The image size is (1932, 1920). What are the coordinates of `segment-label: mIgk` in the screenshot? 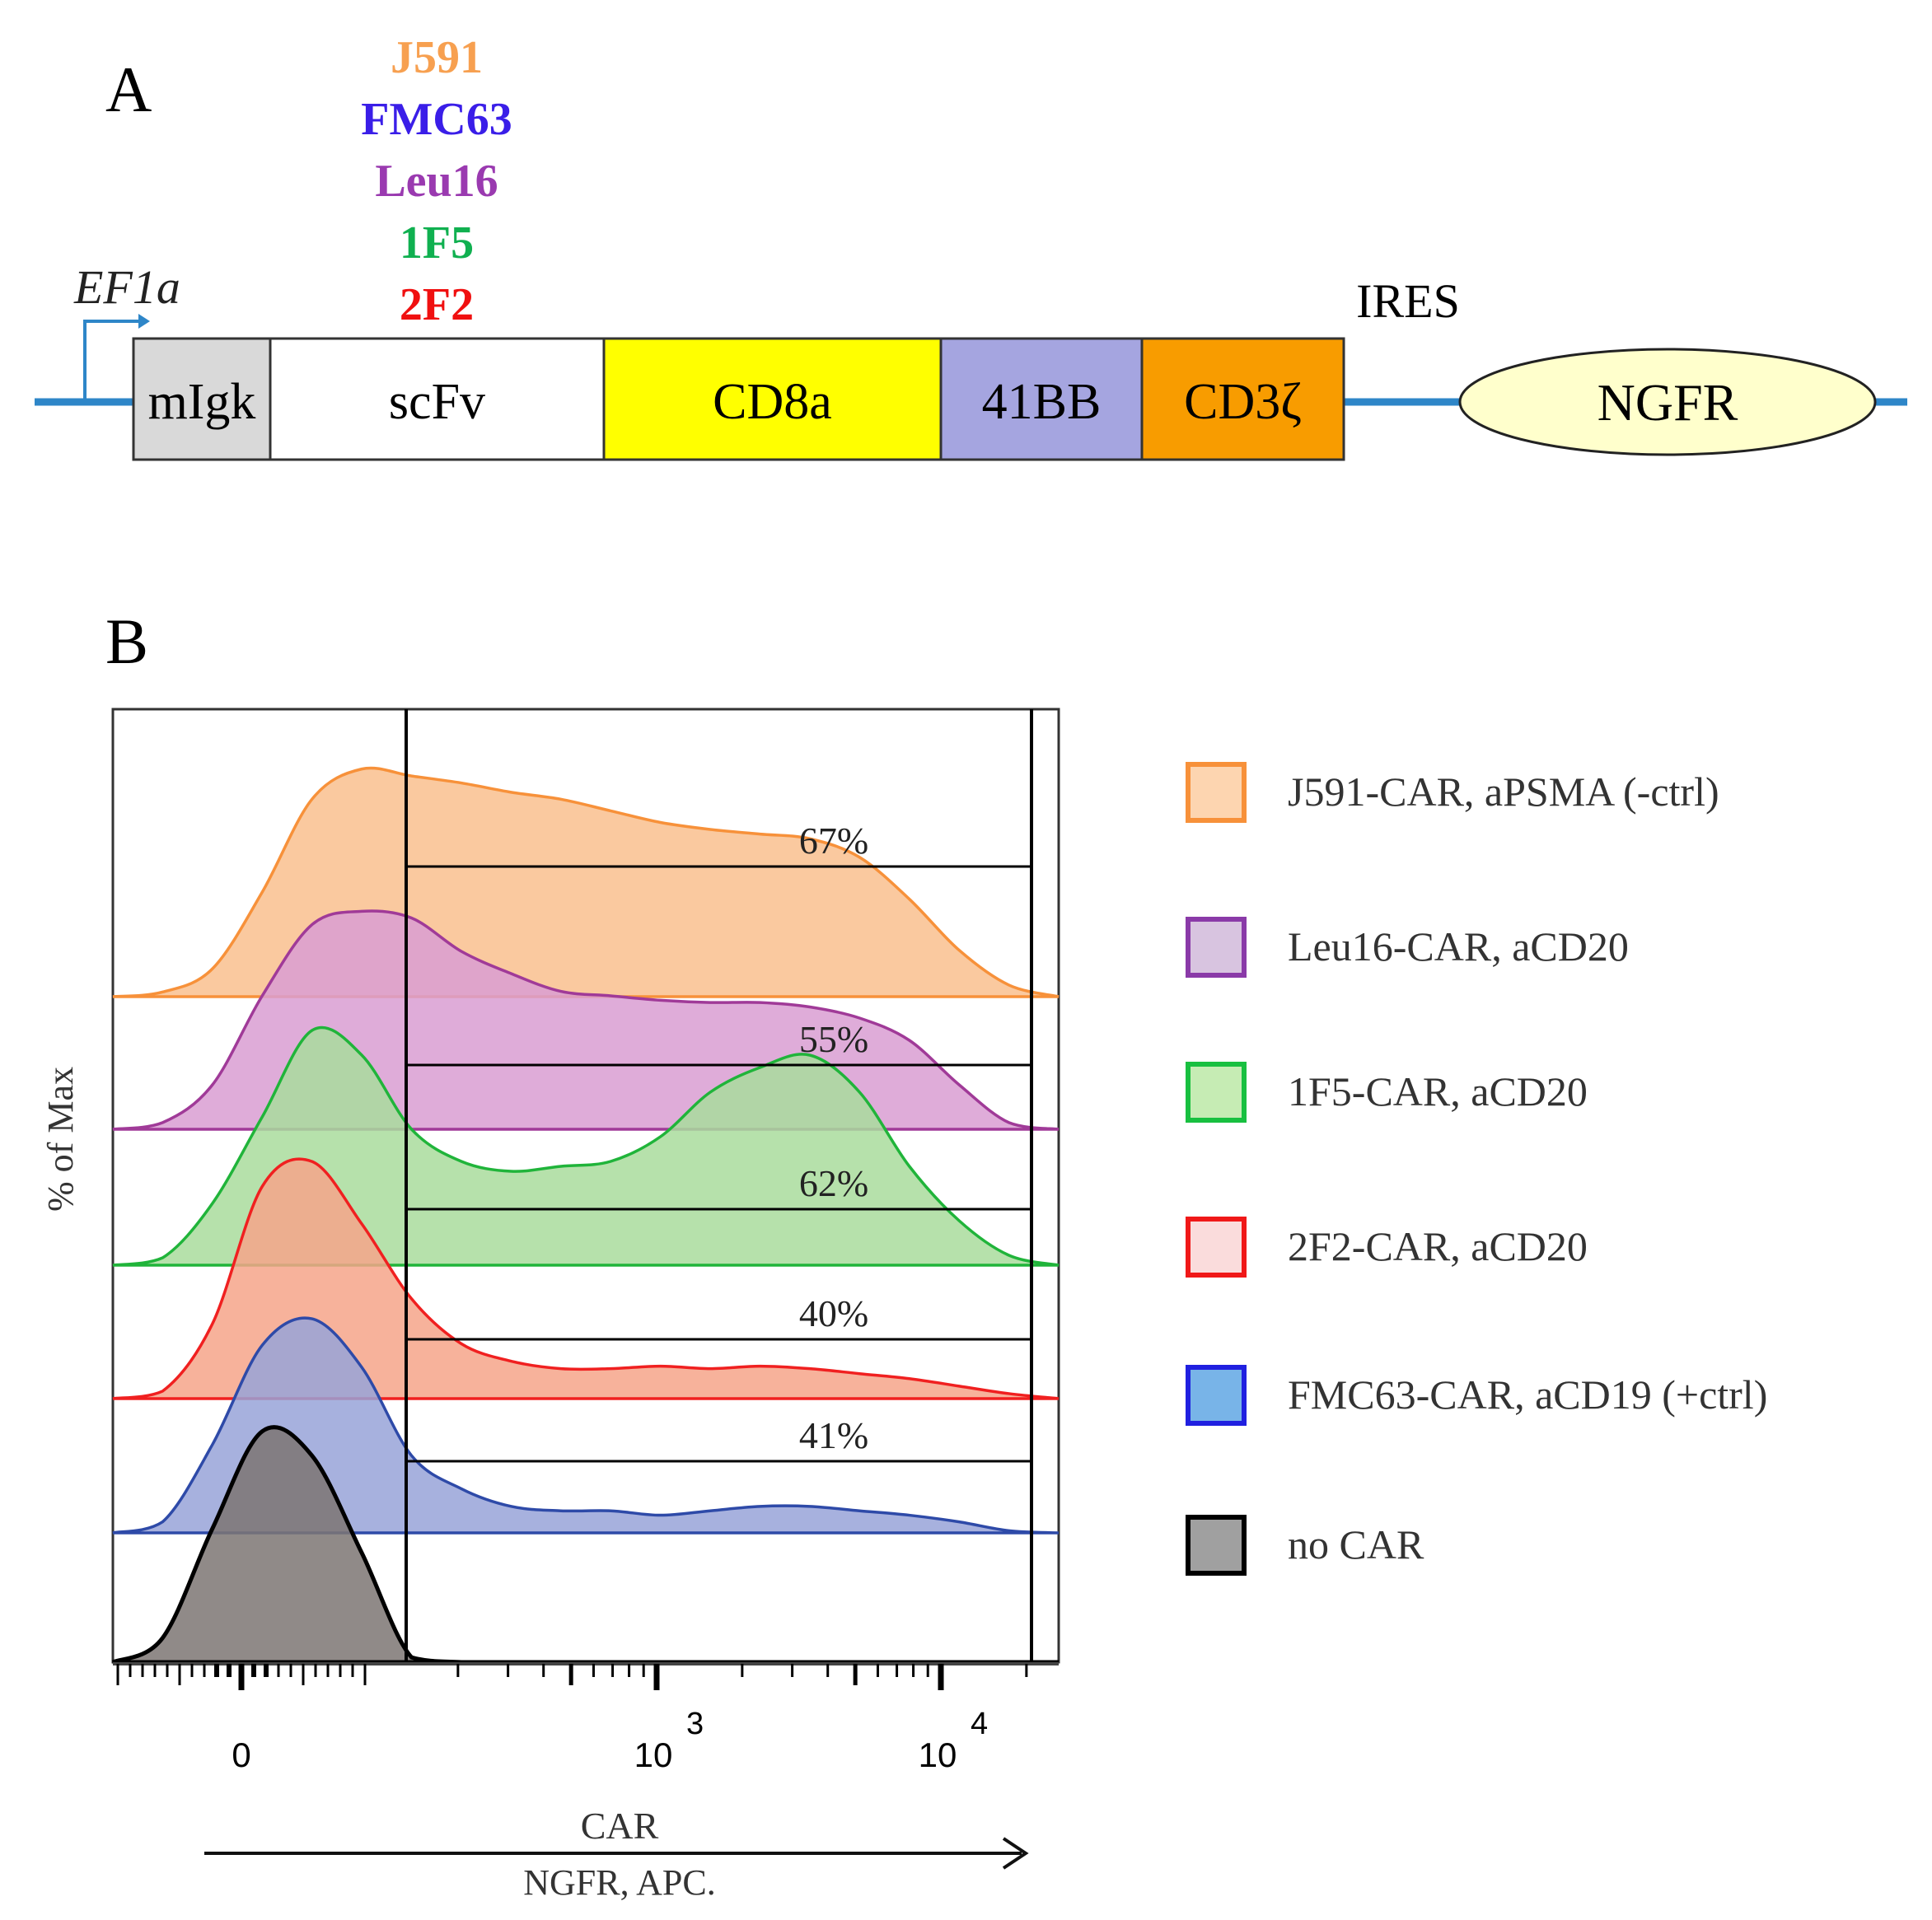 It's located at (202, 402).